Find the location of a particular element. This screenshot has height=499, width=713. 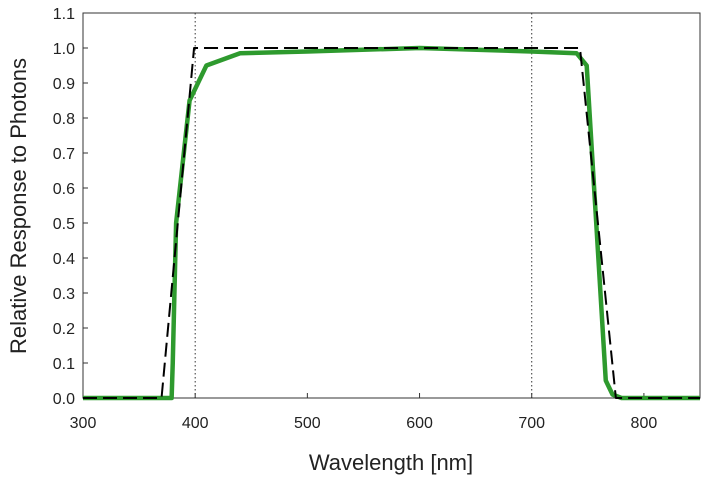

x-tick-label: 400 is located at coordinates (195, 423).